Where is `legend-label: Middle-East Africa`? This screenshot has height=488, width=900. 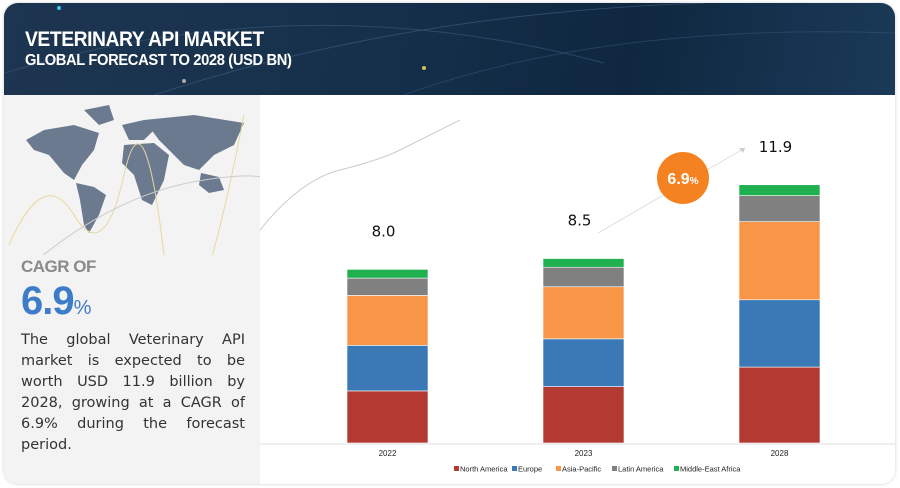 legend-label: Middle-East Africa is located at coordinates (710, 469).